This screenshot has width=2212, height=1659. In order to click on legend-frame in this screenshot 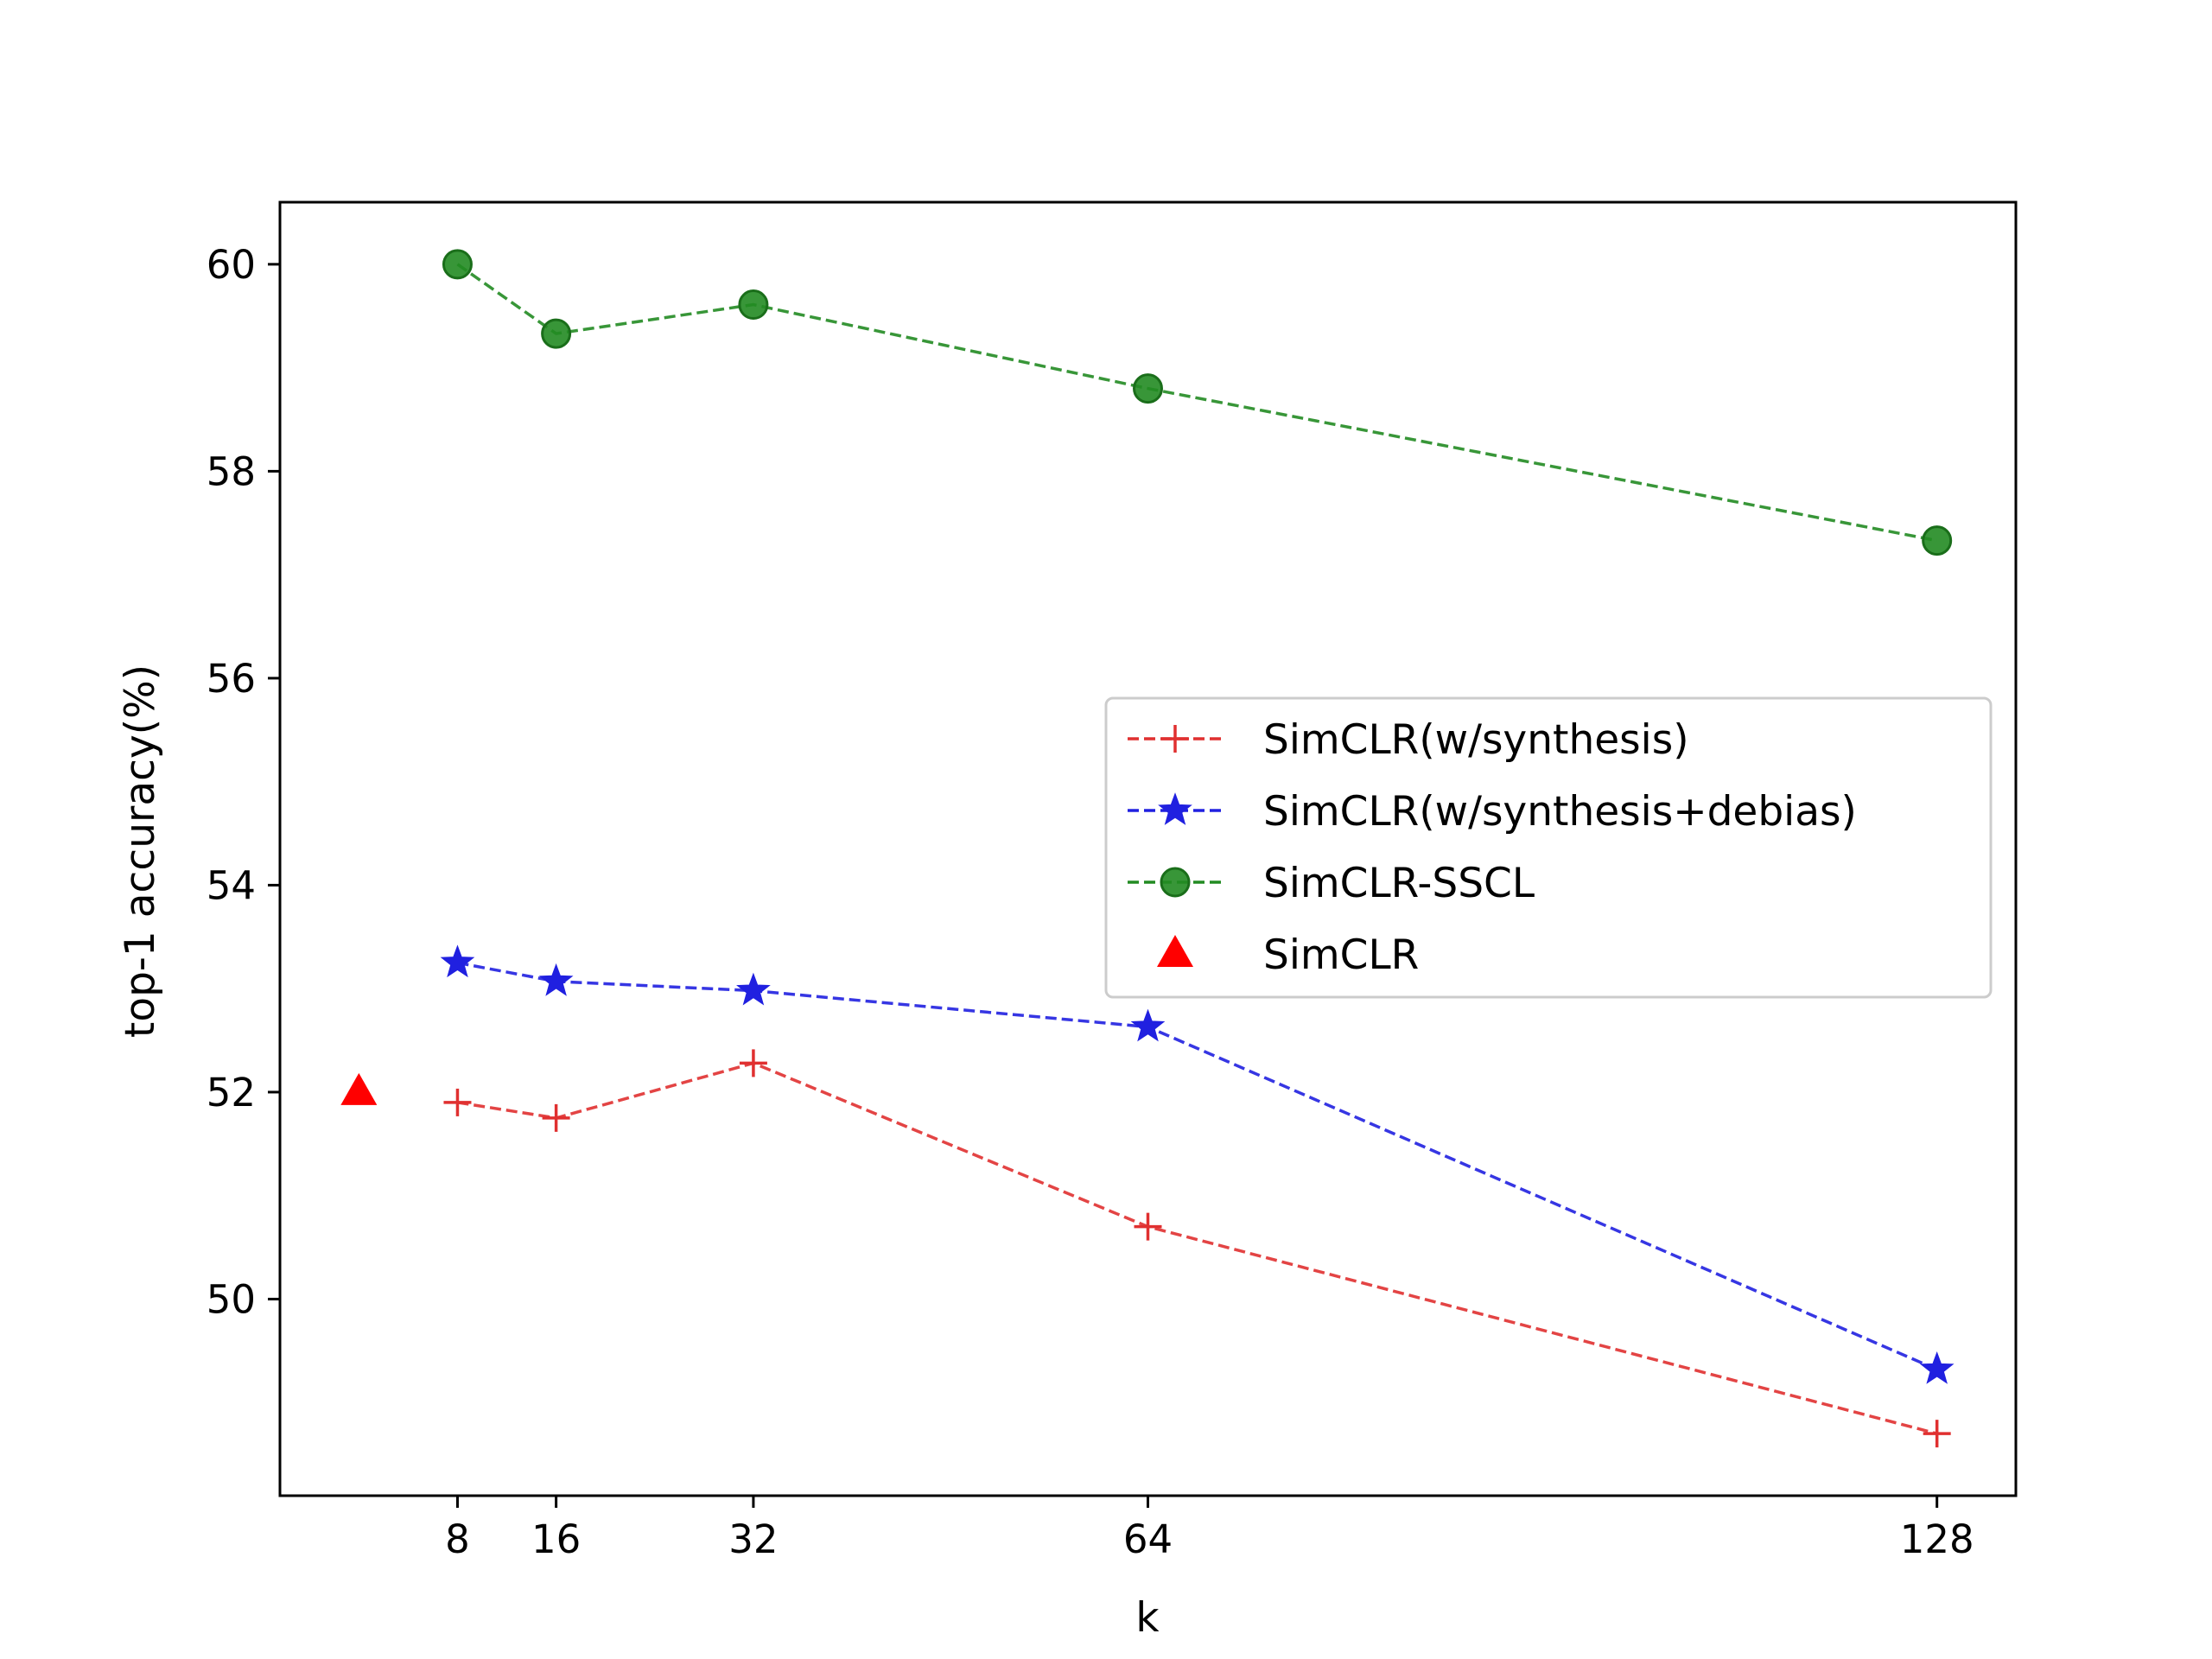, I will do `click(1548, 847)`.